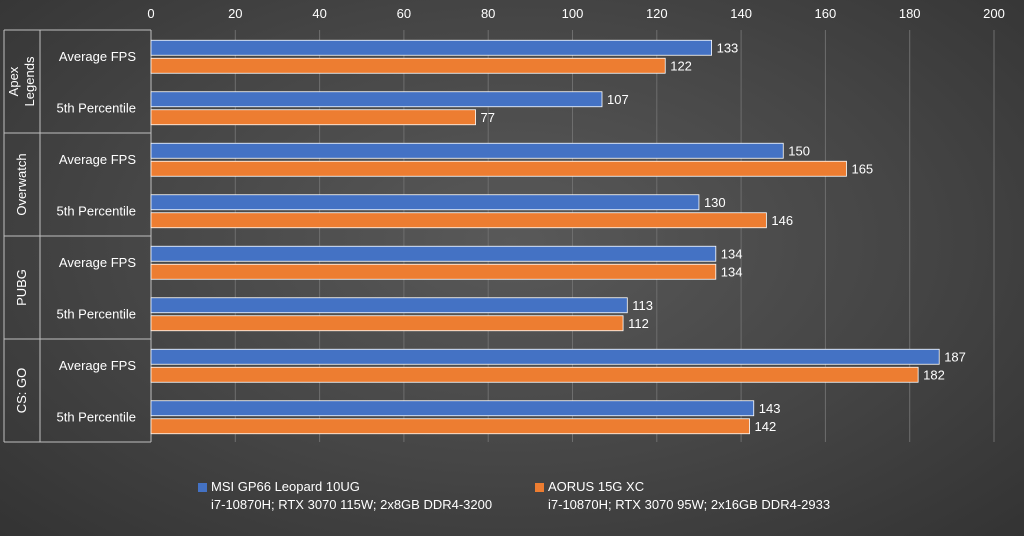  Describe the element at coordinates (319, 13) in the screenshot. I see `x-tick-label: 40` at that location.